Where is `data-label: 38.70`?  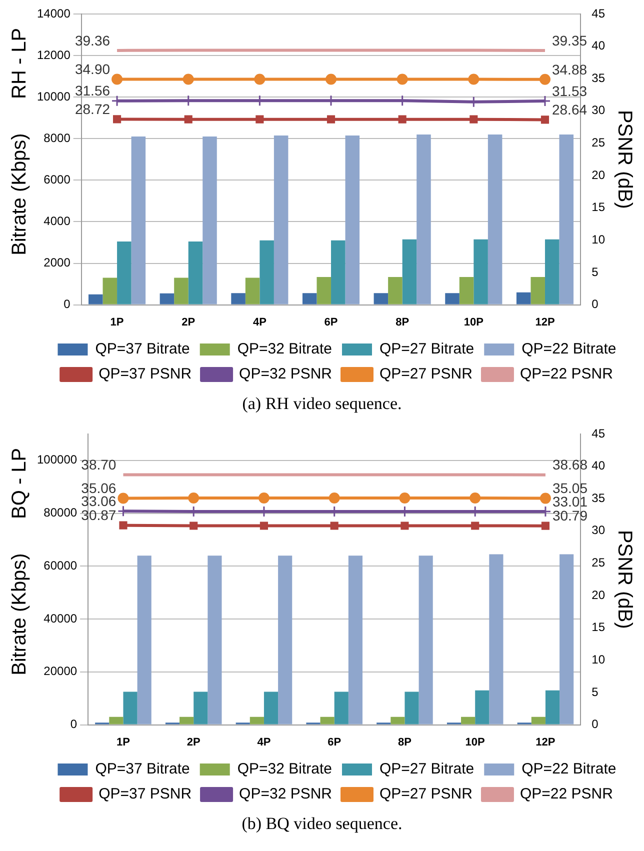
data-label: 38.70 is located at coordinates (98, 464).